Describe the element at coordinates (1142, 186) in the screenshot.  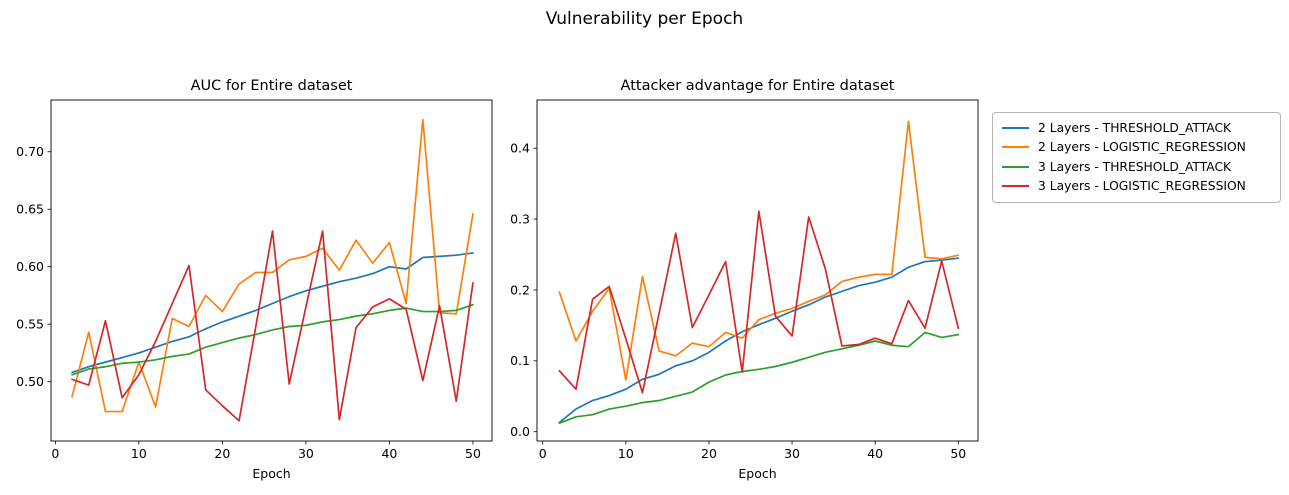
I see `legend-label: 3 Layers - LOGISTIC_REGRESSION` at that location.